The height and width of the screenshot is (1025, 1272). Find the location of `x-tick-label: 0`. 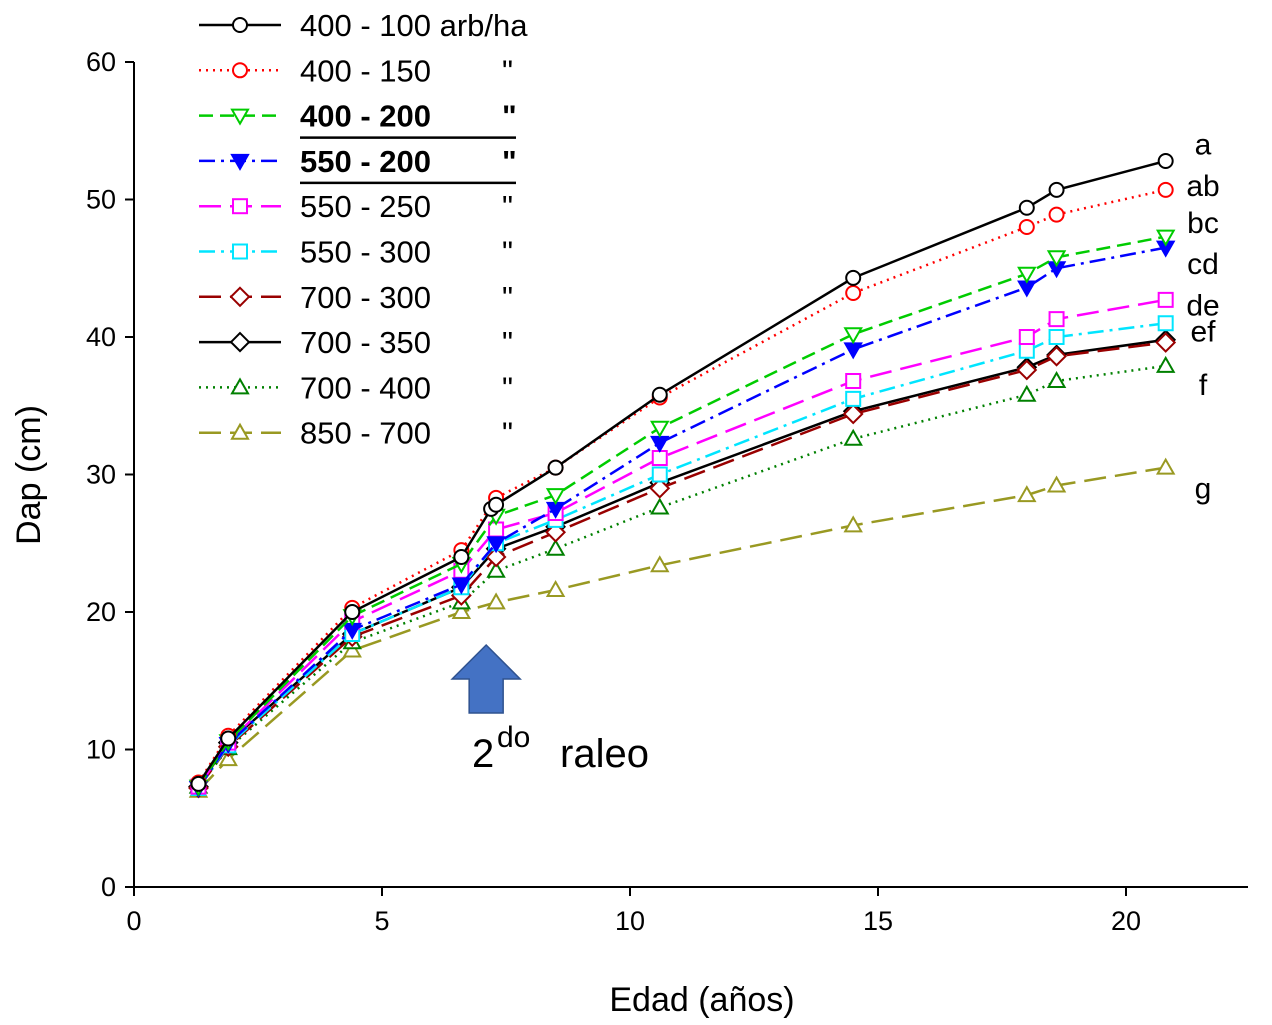

x-tick-label: 0 is located at coordinates (133, 921).